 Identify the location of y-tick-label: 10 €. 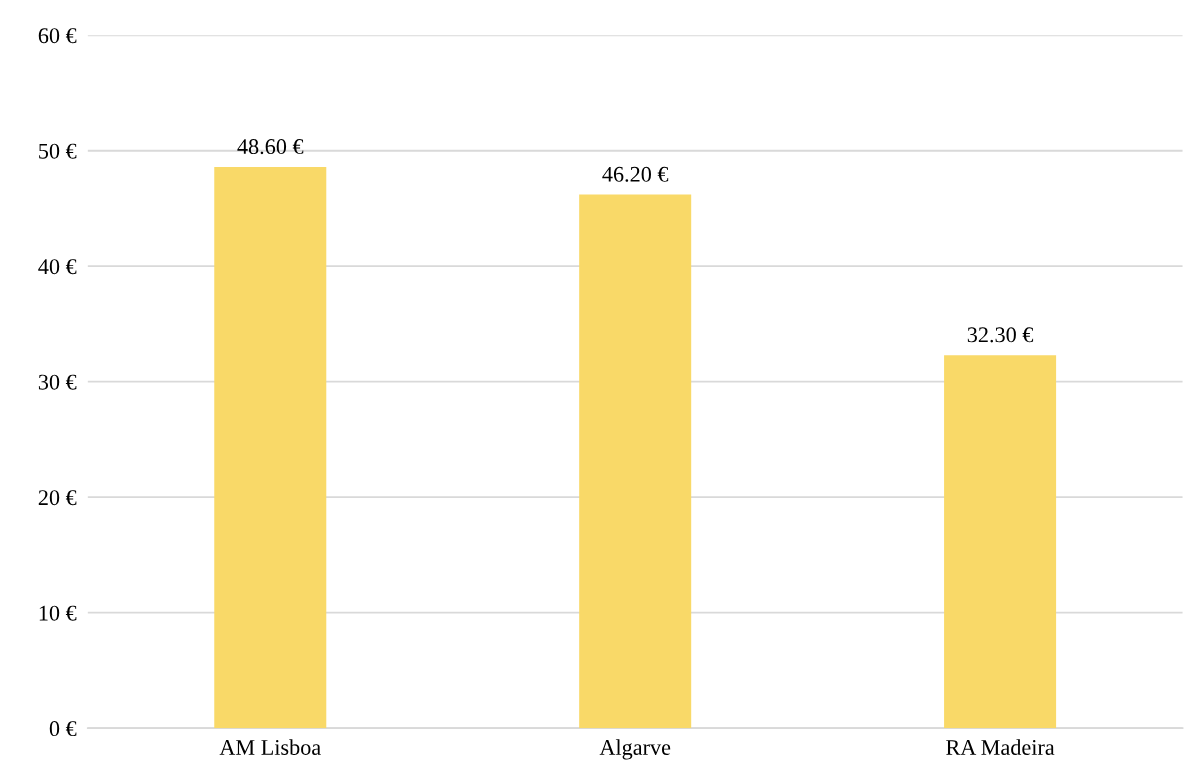
(58, 613).